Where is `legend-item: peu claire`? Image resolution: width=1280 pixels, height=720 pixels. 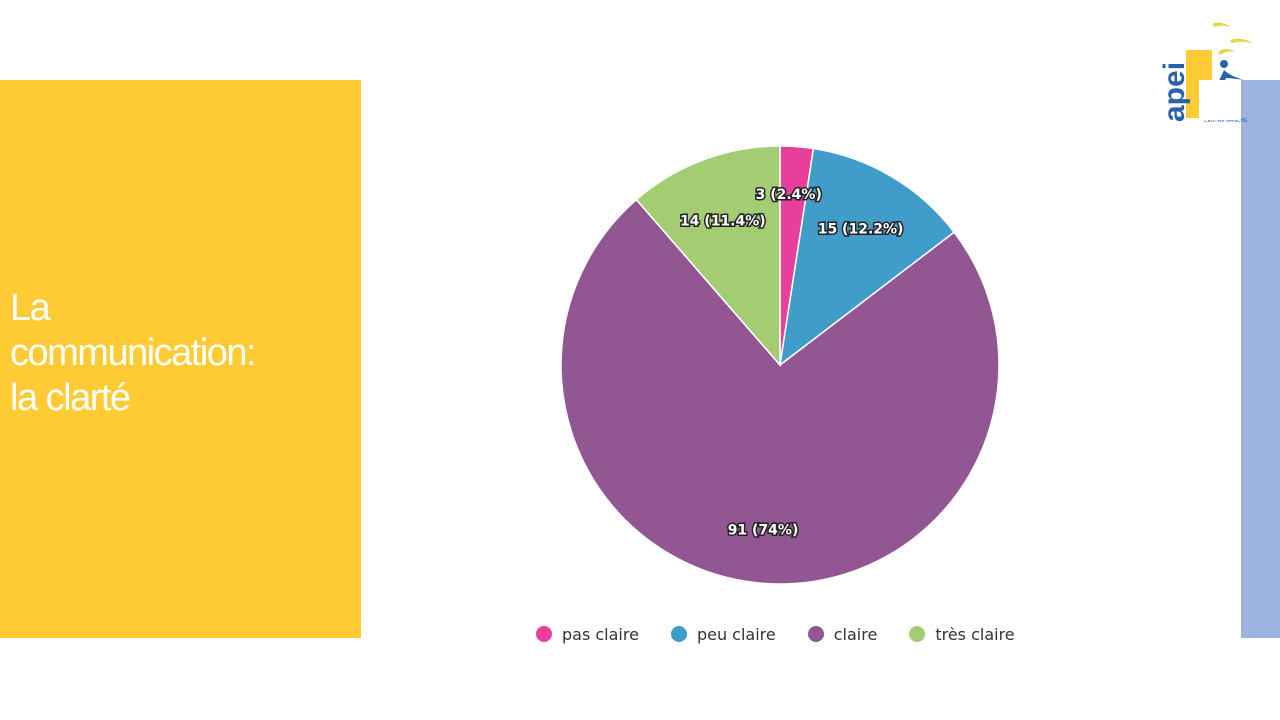
legend-item: peu claire is located at coordinates (723, 634).